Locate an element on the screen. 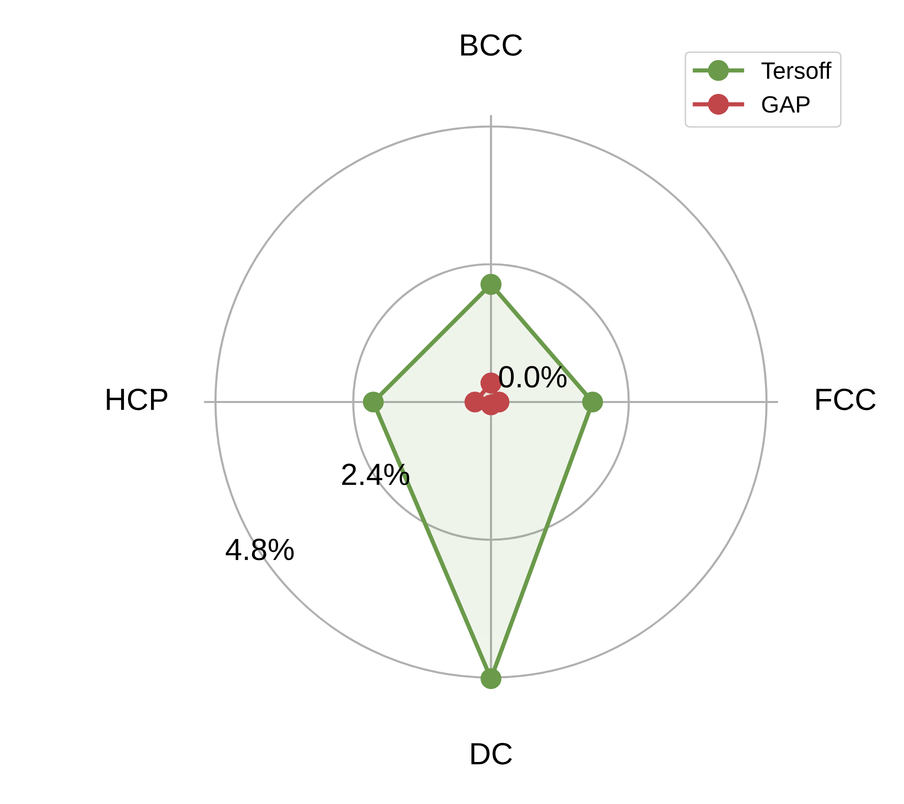 The image size is (904, 804). legend-label: Tersoff is located at coordinates (796, 70).